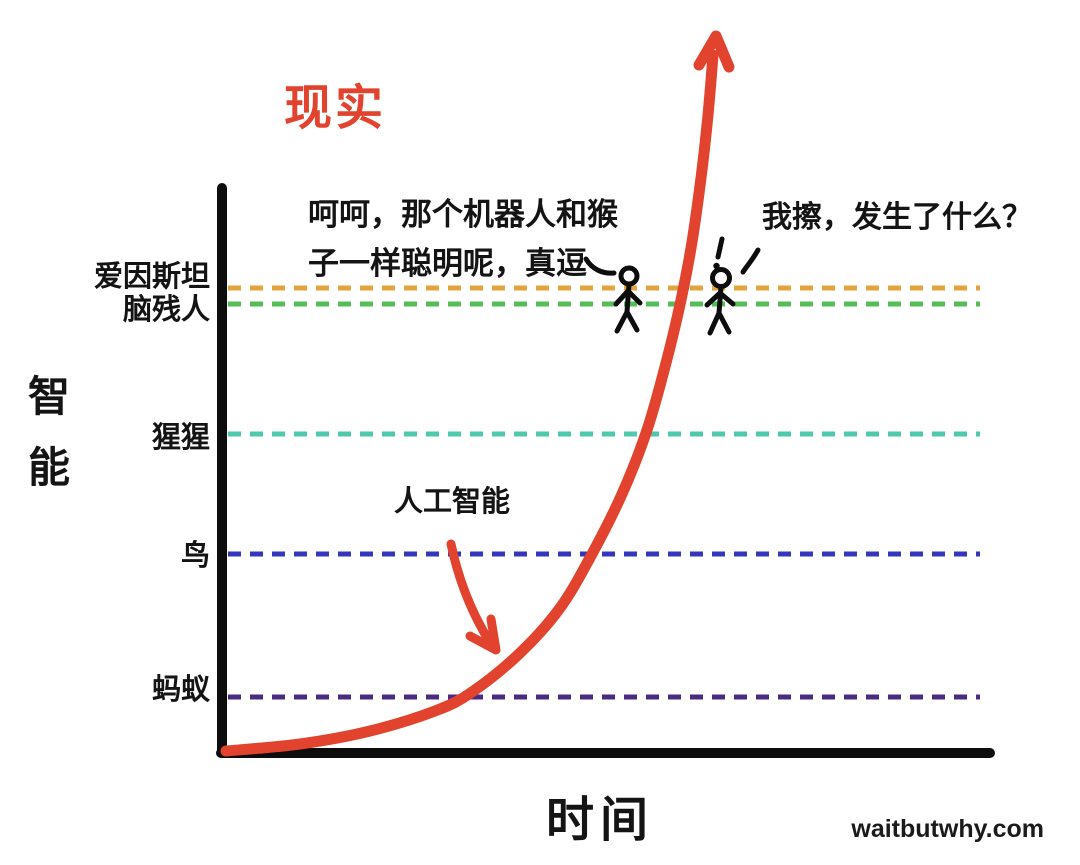 The image size is (1080, 865). What do you see at coordinates (49, 396) in the screenshot?
I see `y-axis-title-char-1: 智` at bounding box center [49, 396].